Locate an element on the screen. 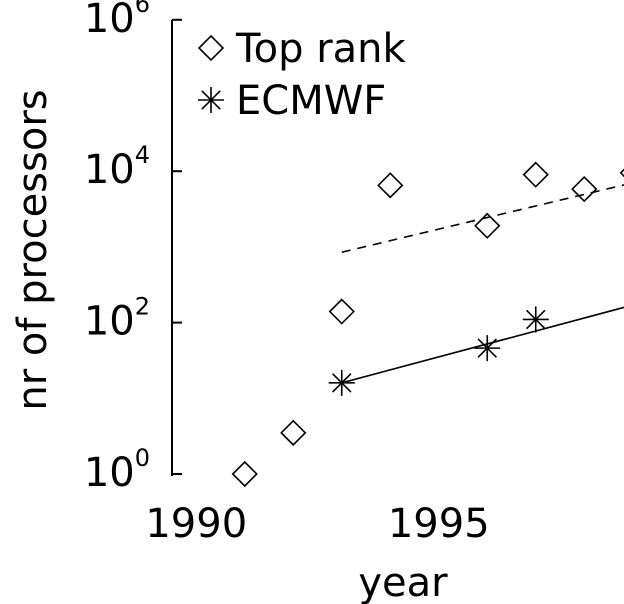 Image resolution: width=624 pixels, height=604 pixels. x-axis-title: year is located at coordinates (403, 582).